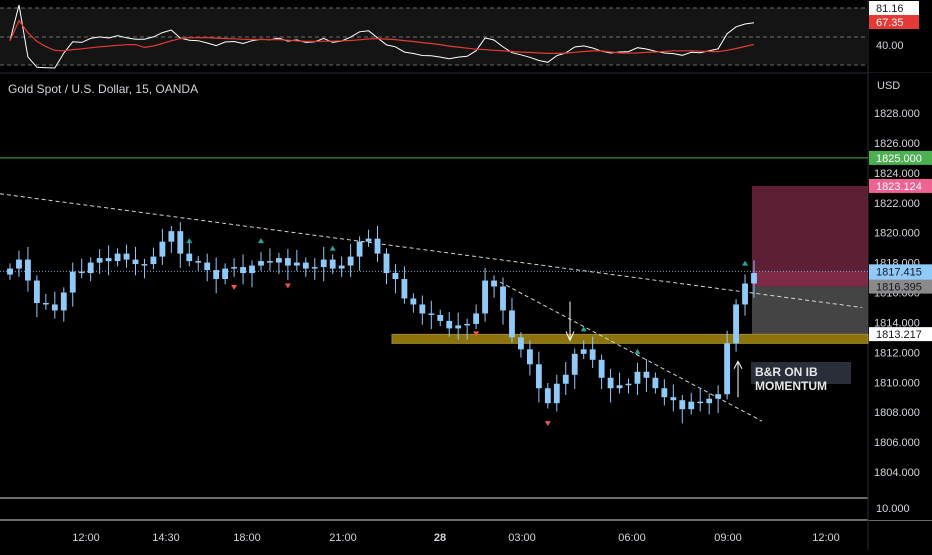 This screenshot has height=555, width=932. What do you see at coordinates (632, 538) in the screenshot?
I see `time-tick-label: 06:00` at bounding box center [632, 538].